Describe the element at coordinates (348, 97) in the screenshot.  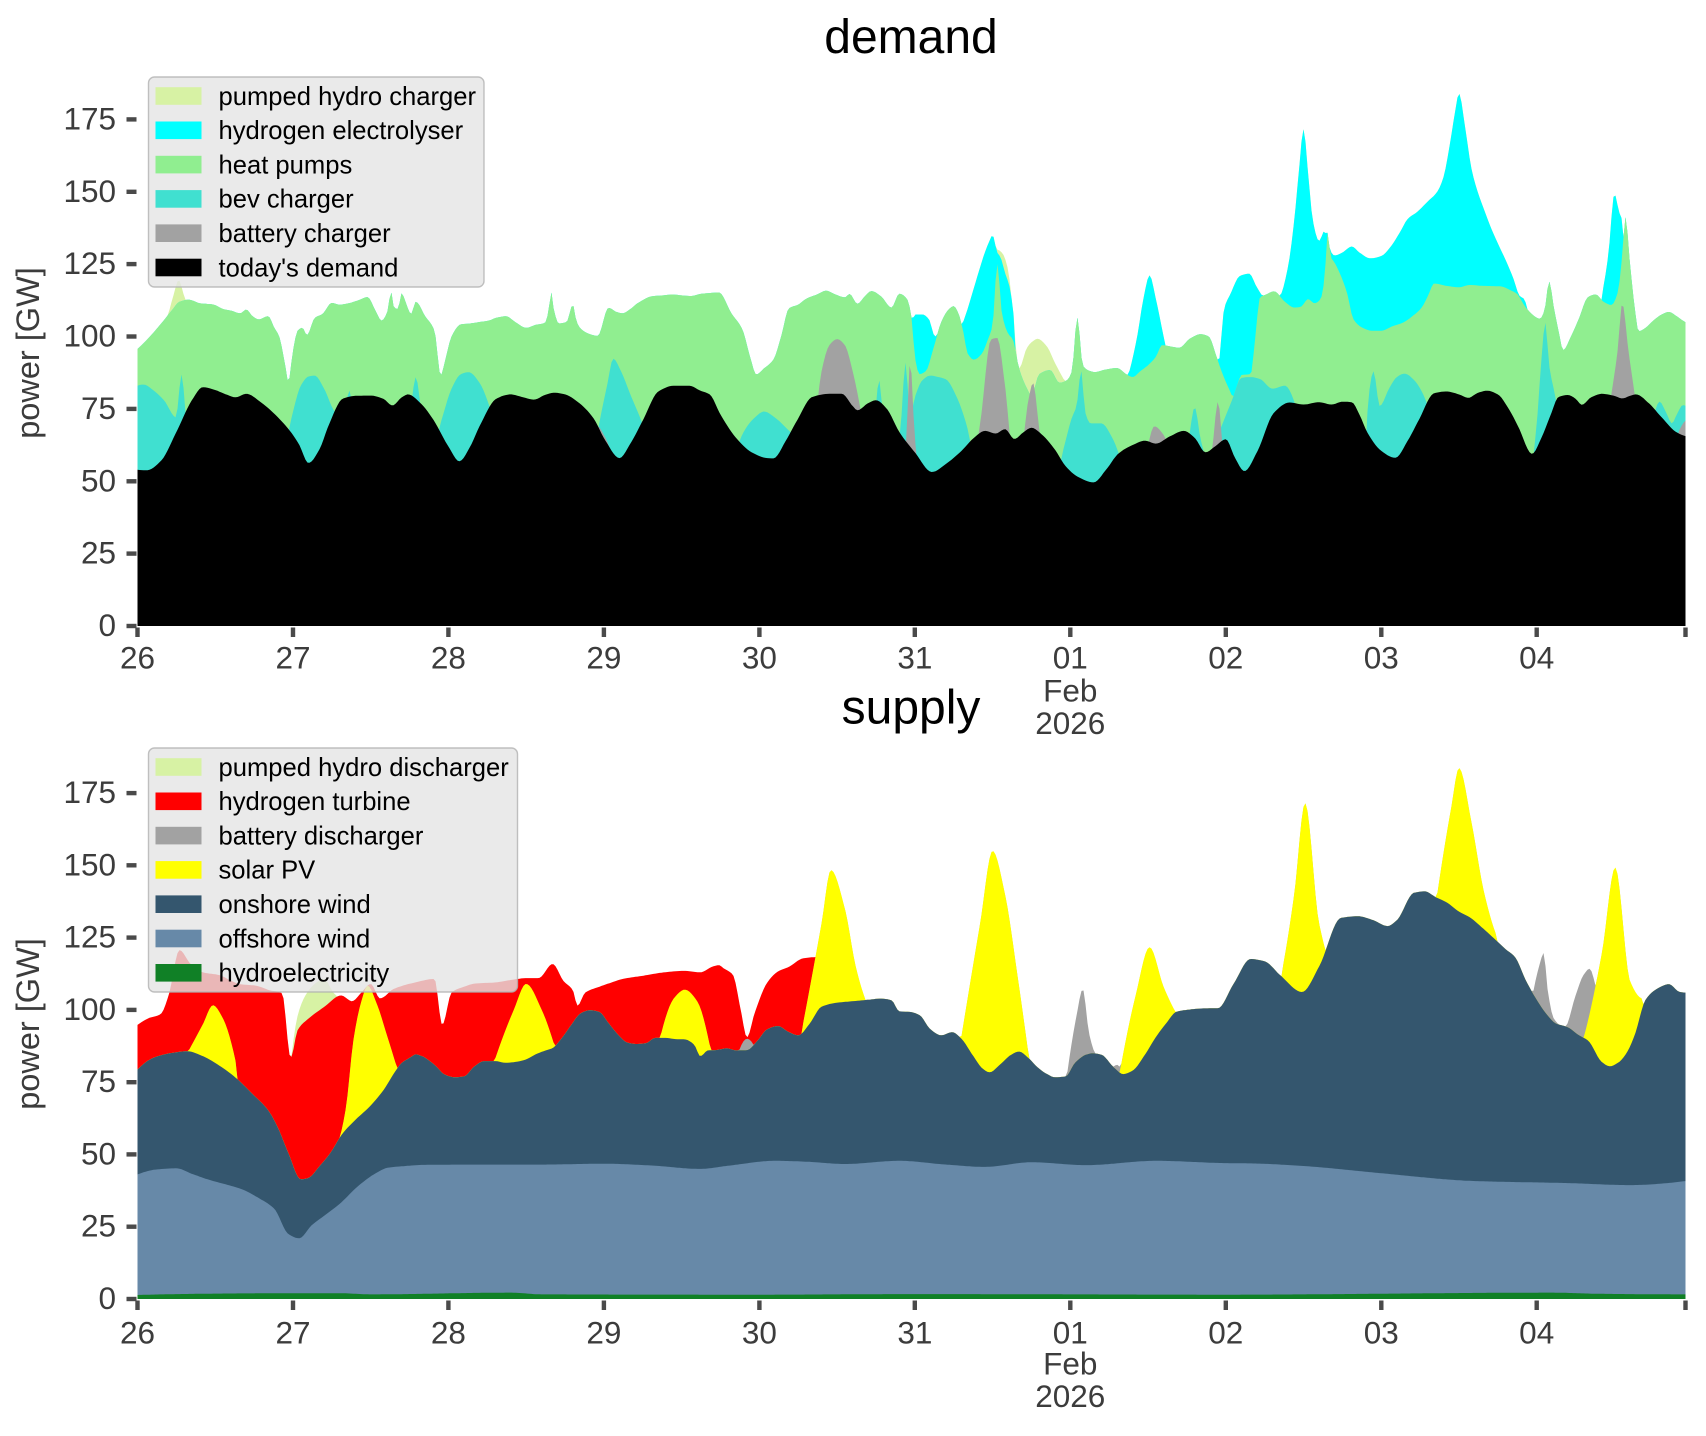
I see `svg-text: pumped hydro charger` at that location.